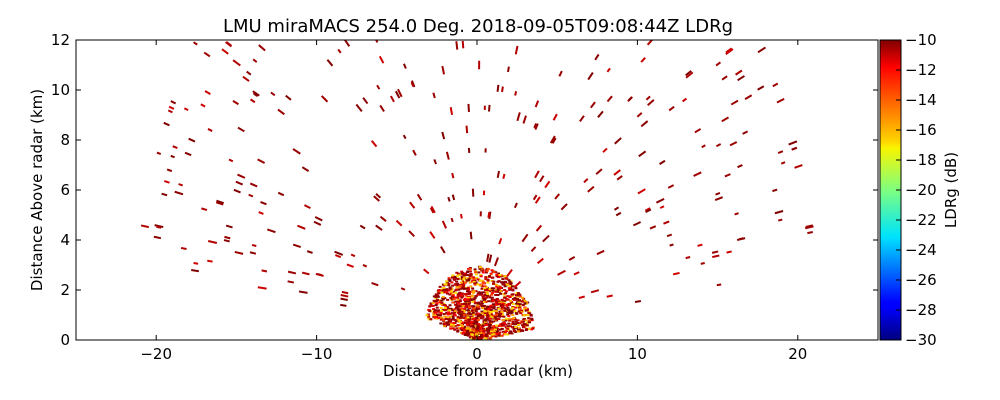 The image size is (1000, 400). I want to click on y-tick-label: 0, so click(65, 340).